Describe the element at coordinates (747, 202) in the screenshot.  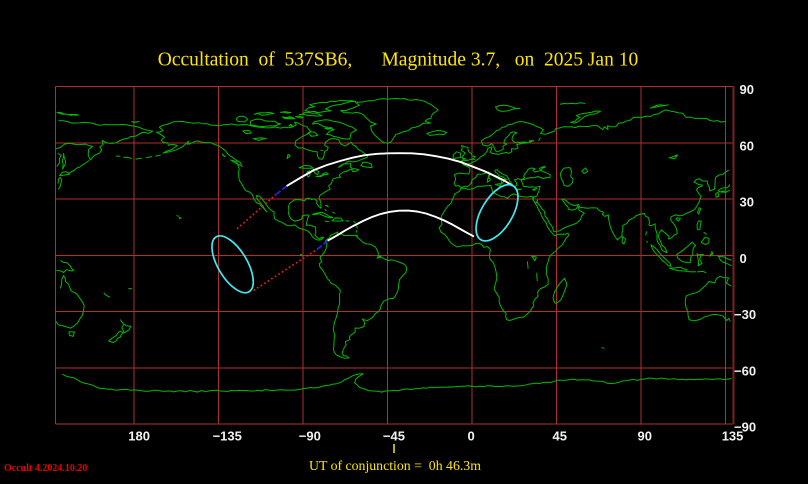
I see `svg-text: 30` at that location.